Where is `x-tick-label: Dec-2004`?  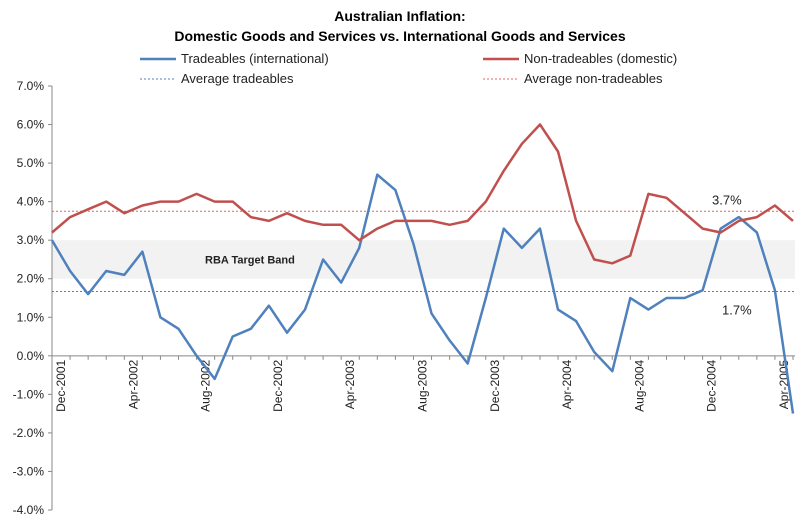 x-tick-label: Dec-2004 is located at coordinates (712, 385).